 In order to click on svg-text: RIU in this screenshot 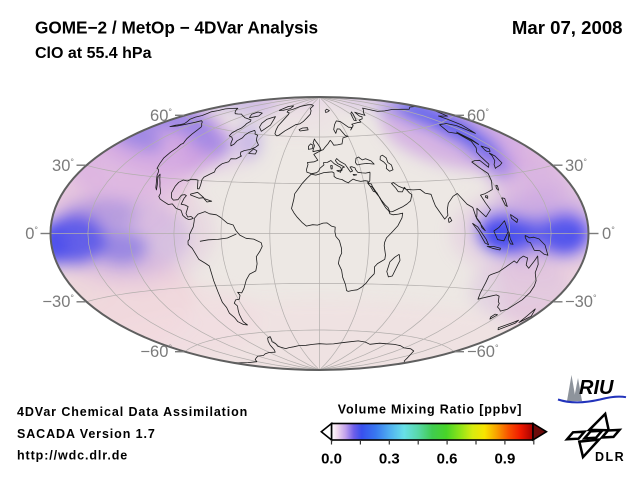, I will do `click(596, 388)`.